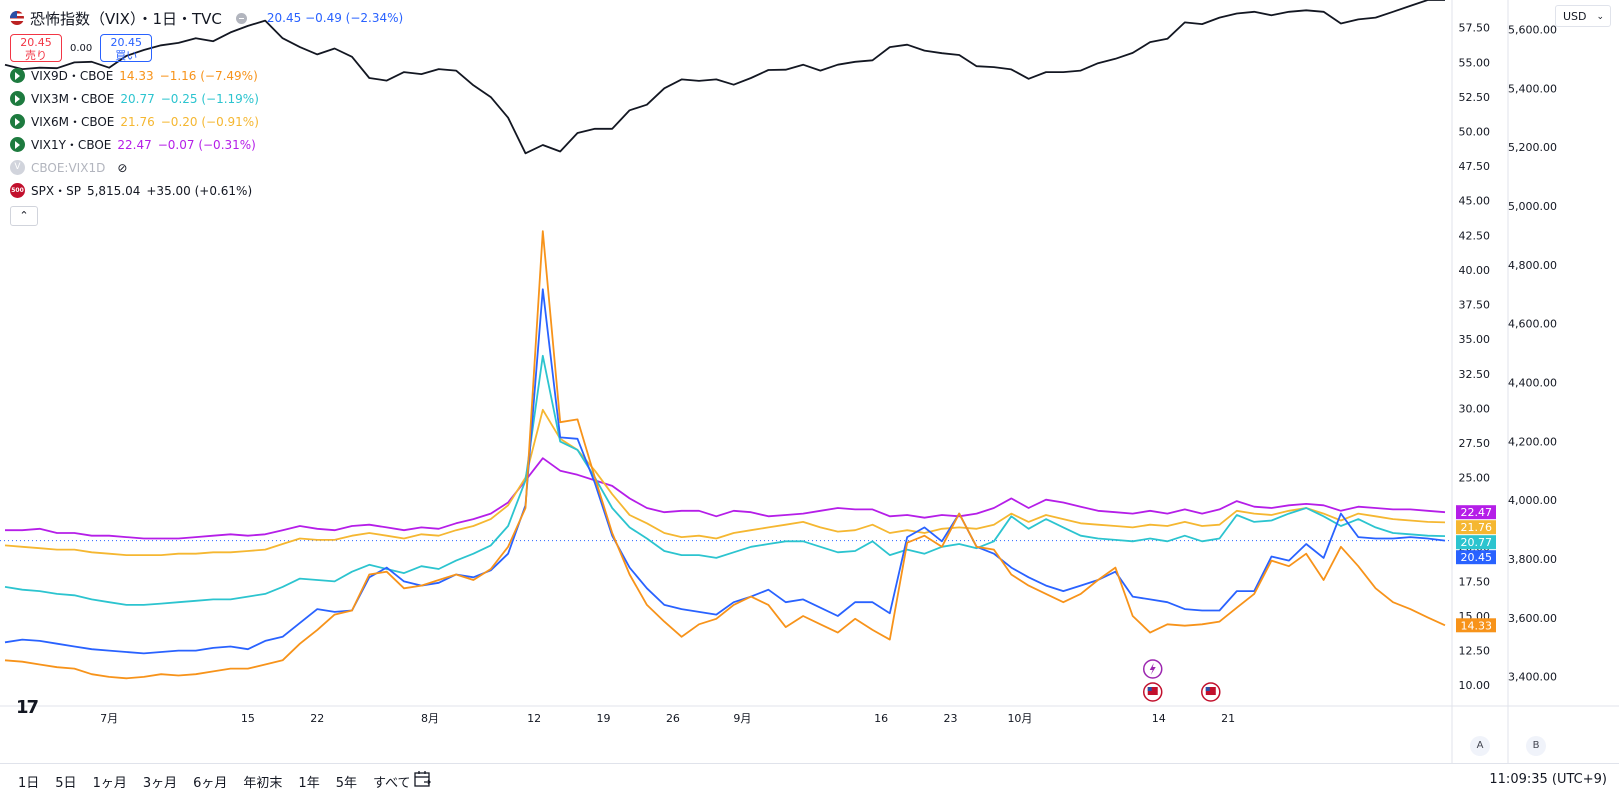 The image size is (1619, 796). Describe the element at coordinates (1477, 557) in the screenshot. I see `price-tag-label: 20.45` at that location.